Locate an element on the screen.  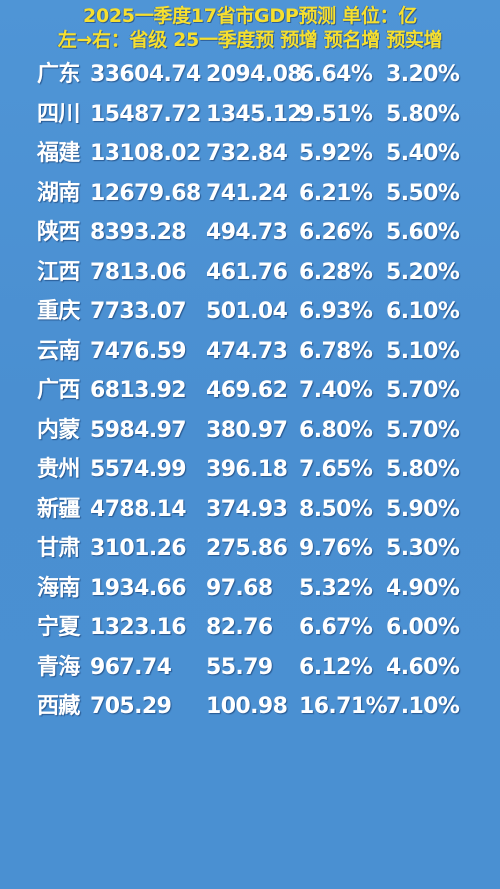
table-row: 内蒙 5984.97 380.97 6.80% 5.70% is located at coordinates (250, 433).